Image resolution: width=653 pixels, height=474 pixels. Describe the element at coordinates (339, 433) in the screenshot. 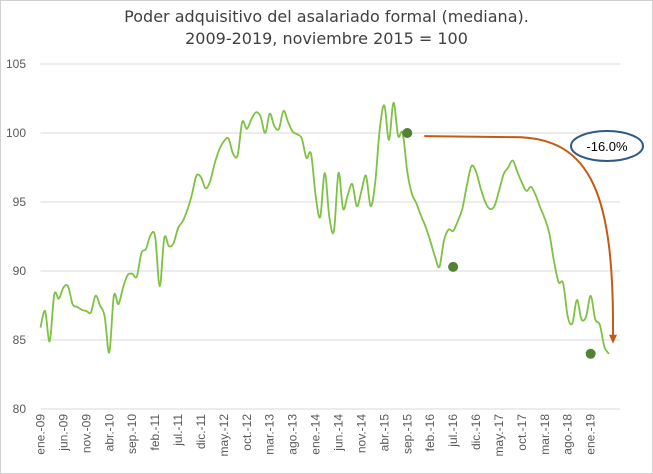

I see `x-tick-label: jun.-14` at that location.